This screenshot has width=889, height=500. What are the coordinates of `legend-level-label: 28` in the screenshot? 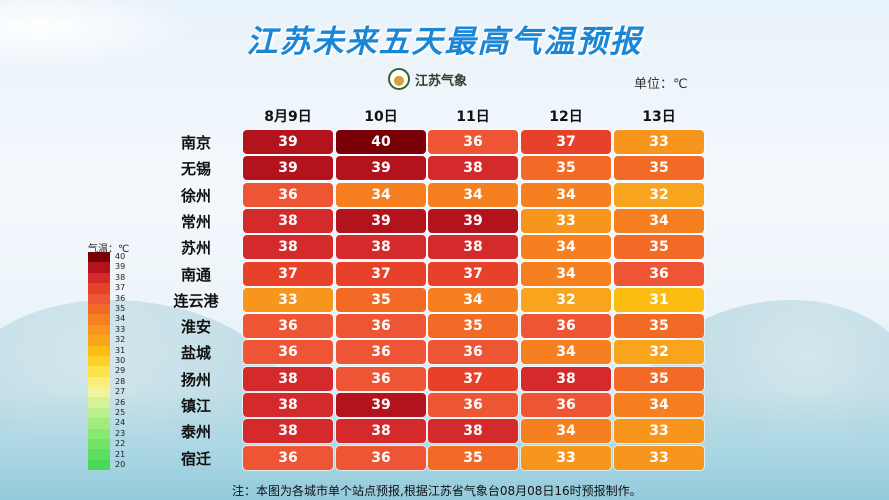 It's located at (120, 381).